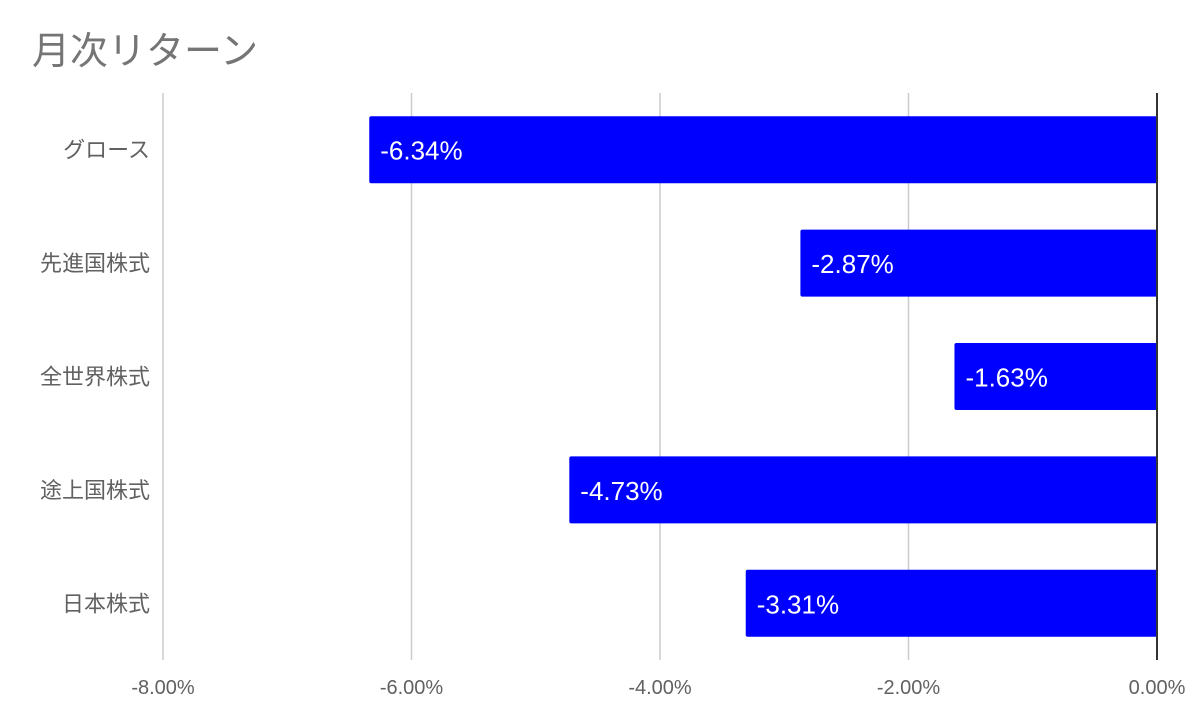 The width and height of the screenshot is (1190, 720). I want to click on data-label: -1.63%, so click(1006, 378).